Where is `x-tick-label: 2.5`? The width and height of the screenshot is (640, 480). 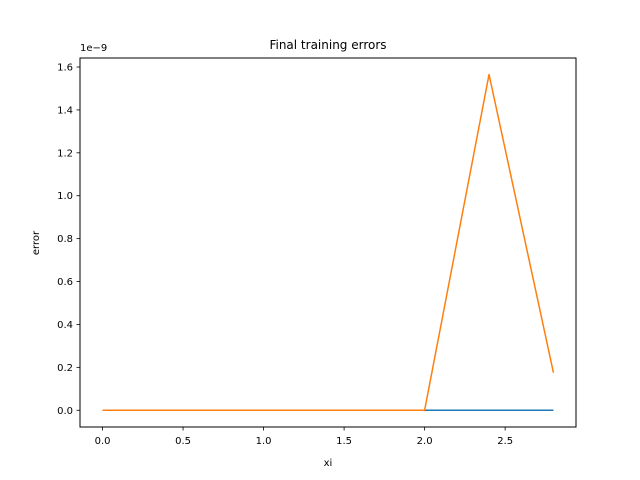
x-tick-label: 2.5 is located at coordinates (505, 441).